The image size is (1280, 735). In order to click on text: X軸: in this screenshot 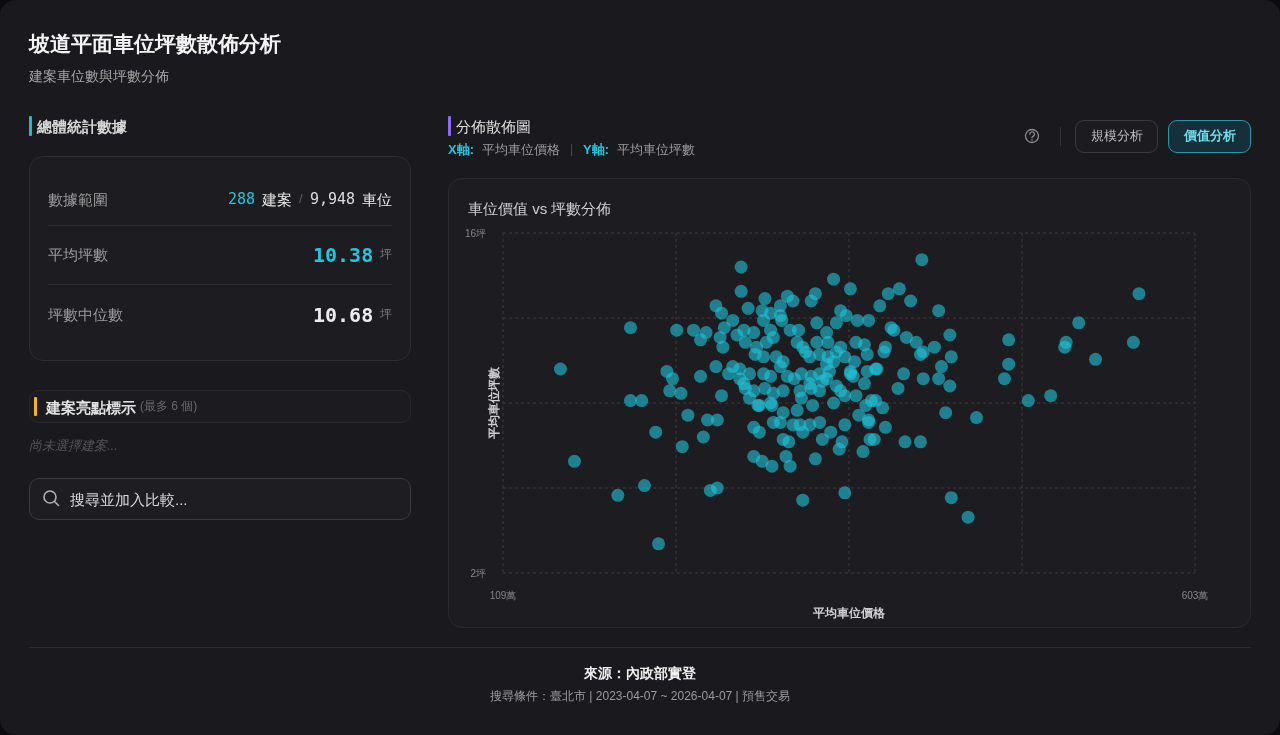, I will do `click(461, 149)`.